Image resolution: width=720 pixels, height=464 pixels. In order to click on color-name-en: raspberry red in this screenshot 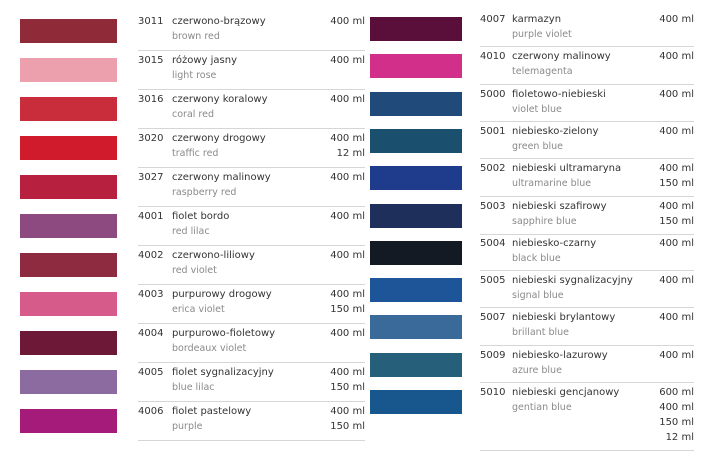, I will do `click(204, 192)`.